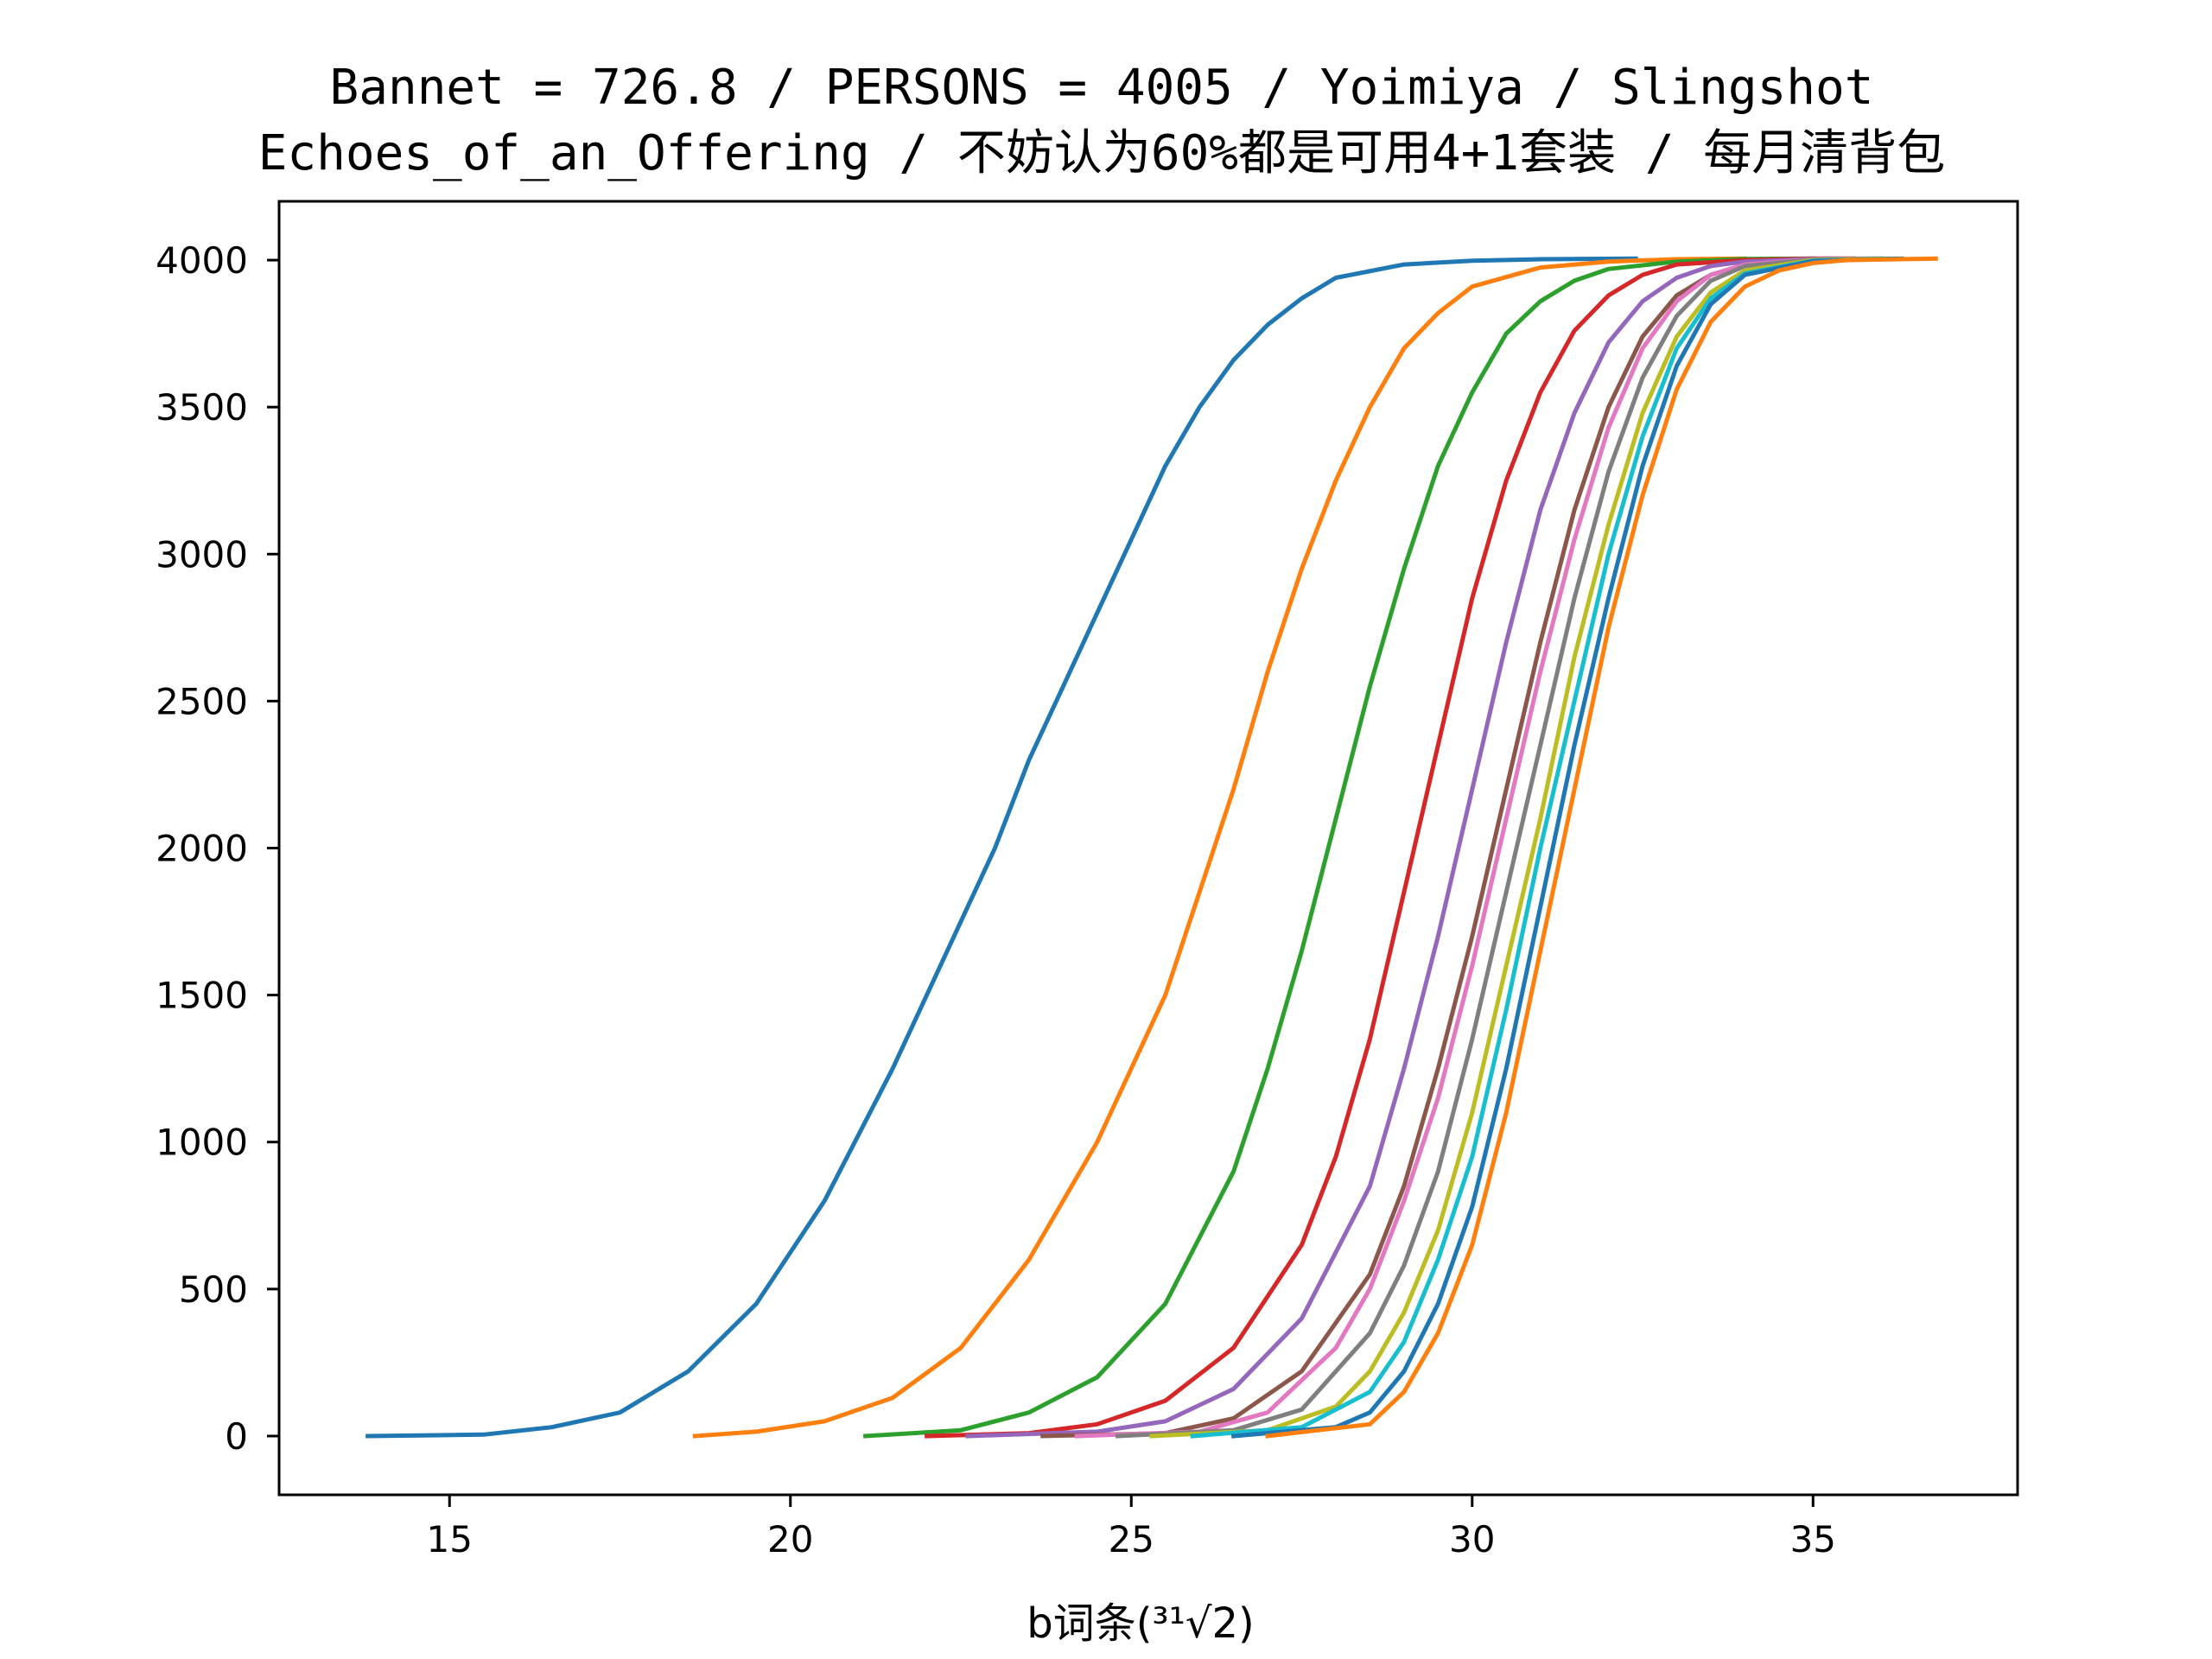 This screenshot has width=2212, height=1659. I want to click on y-tick-label: 1500, so click(202, 996).